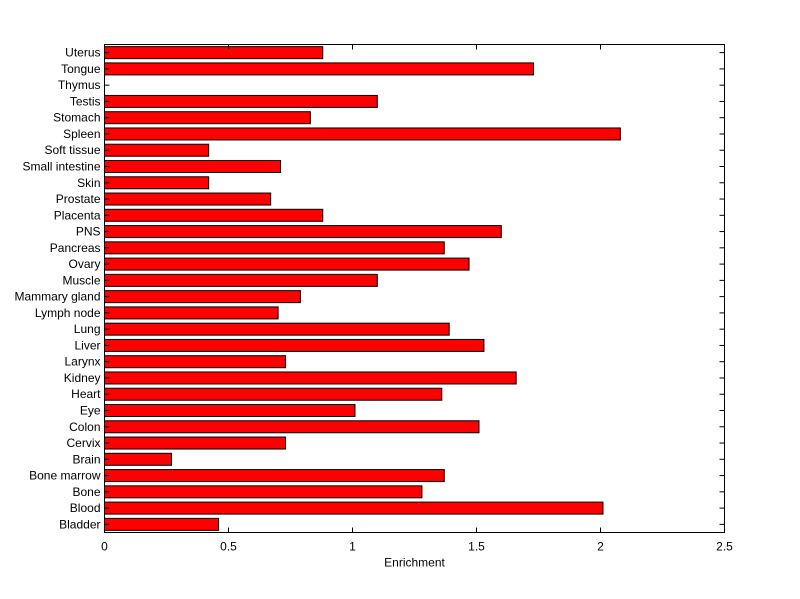  Describe the element at coordinates (79, 524) in the screenshot. I see `y-tick-label-bladder: Bladder` at that location.